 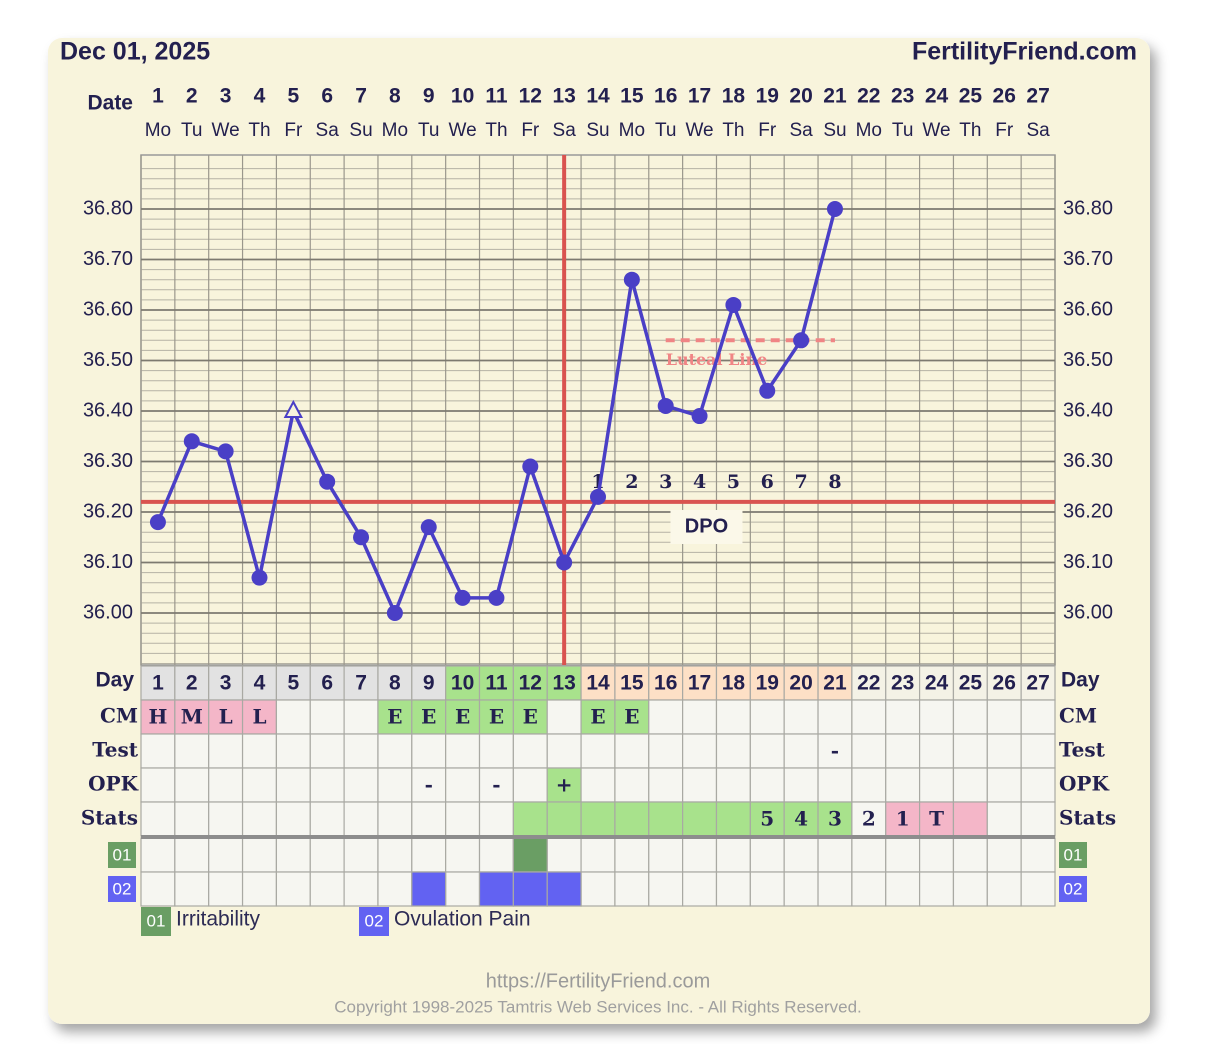 What do you see at coordinates (903, 819) in the screenshot?
I see `cell-text: 1` at bounding box center [903, 819].